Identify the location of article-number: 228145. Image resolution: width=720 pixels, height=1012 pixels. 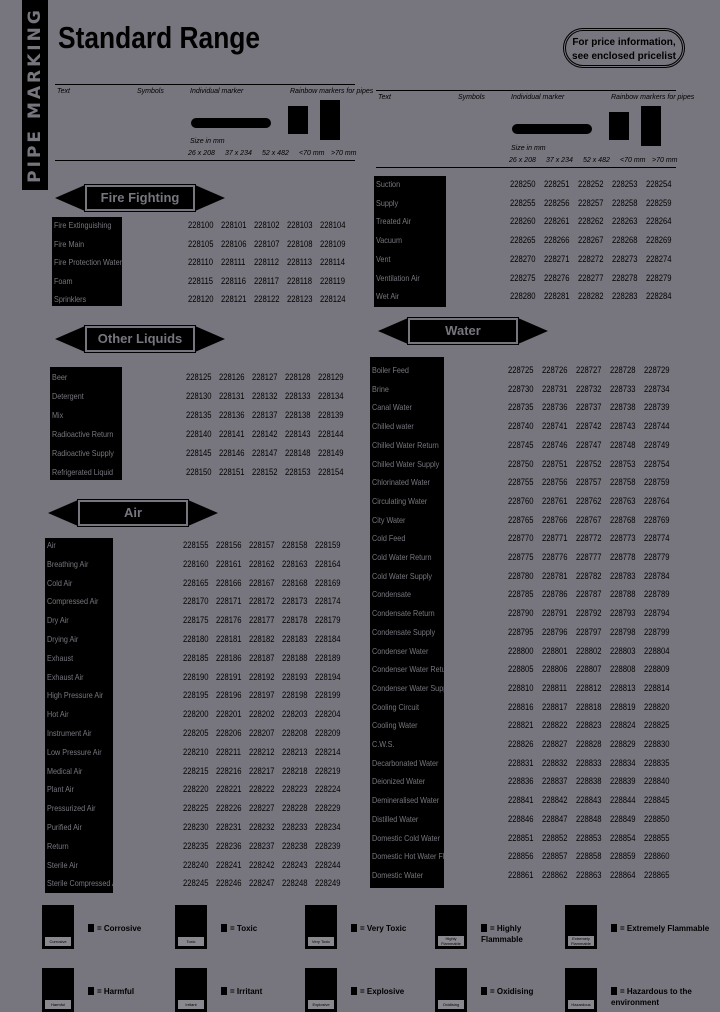
(199, 452).